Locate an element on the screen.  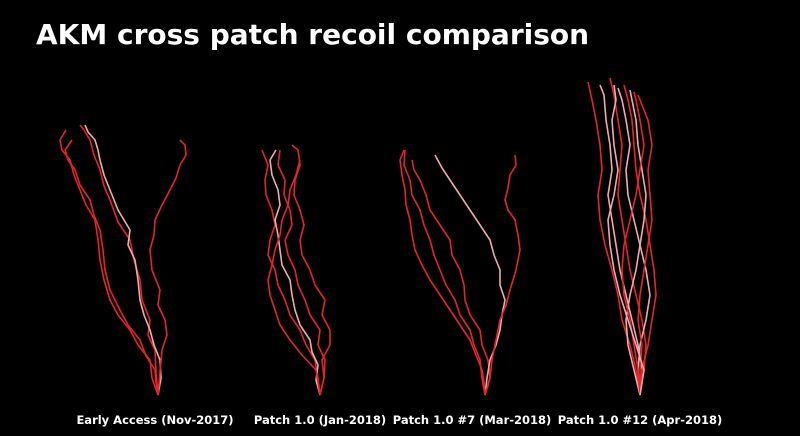
panel-label: Early Access (Nov-2017) is located at coordinates (154, 420).